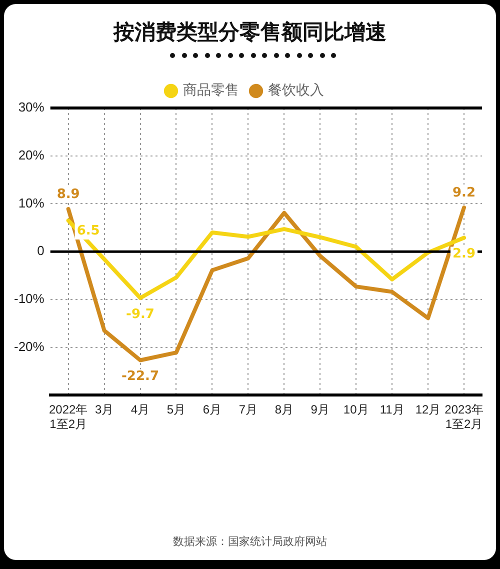 The image size is (500, 569). Describe the element at coordinates (140, 314) in the screenshot. I see `data-label: -9.7` at that location.